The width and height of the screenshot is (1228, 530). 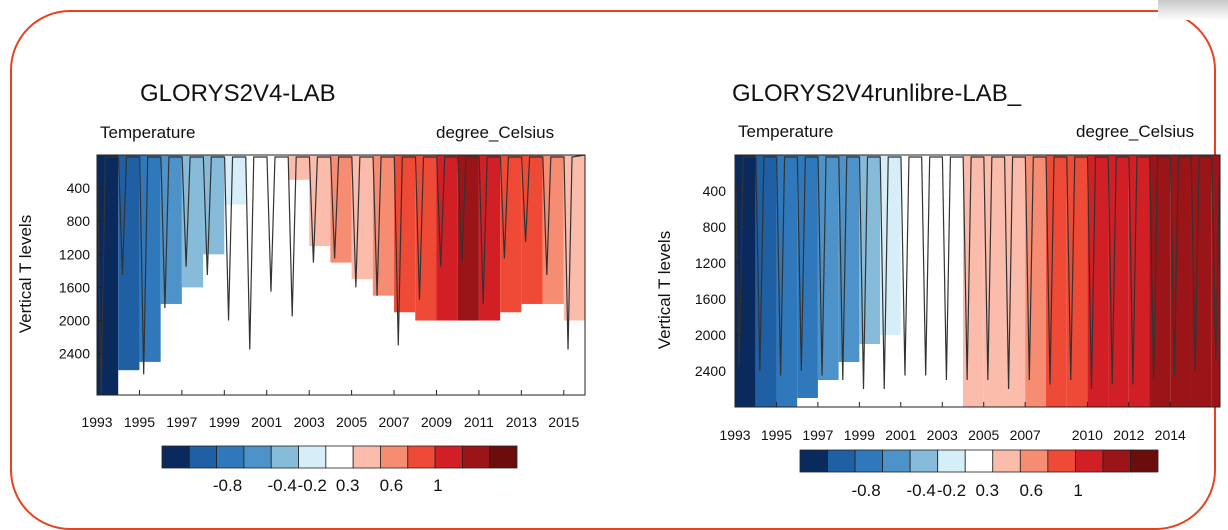 What do you see at coordinates (715, 227) in the screenshot?
I see `right-y-tick-label: 800` at bounding box center [715, 227].